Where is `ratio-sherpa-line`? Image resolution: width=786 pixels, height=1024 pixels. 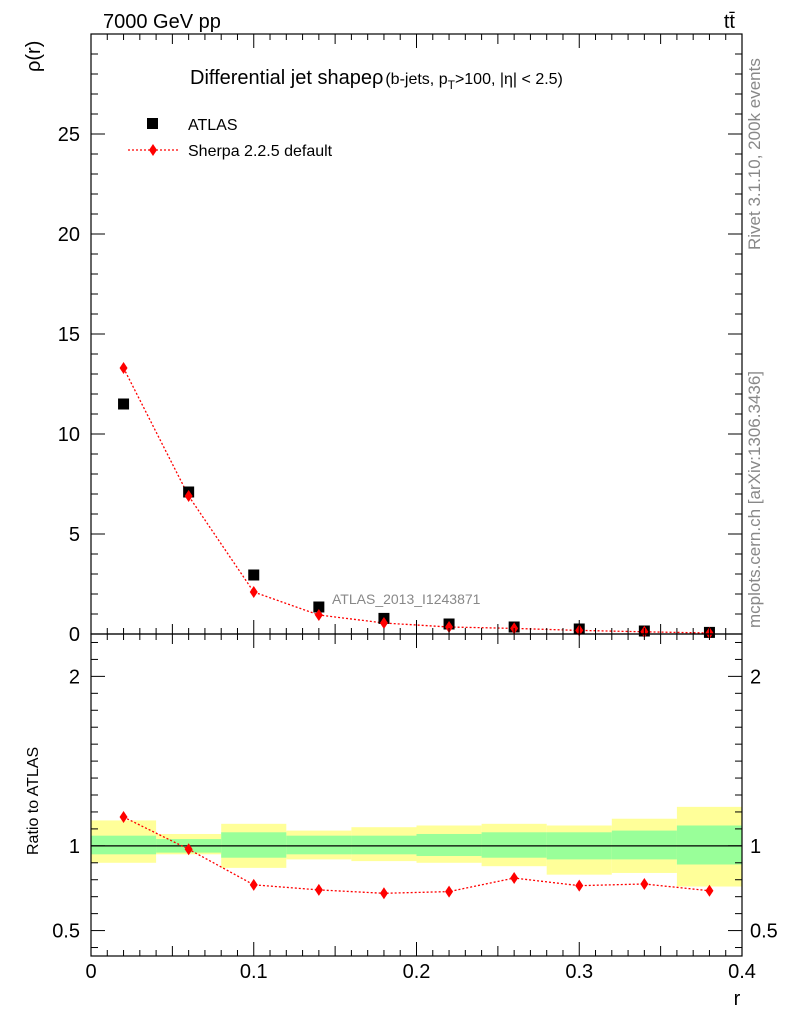 ratio-sherpa-line is located at coordinates (416, 855).